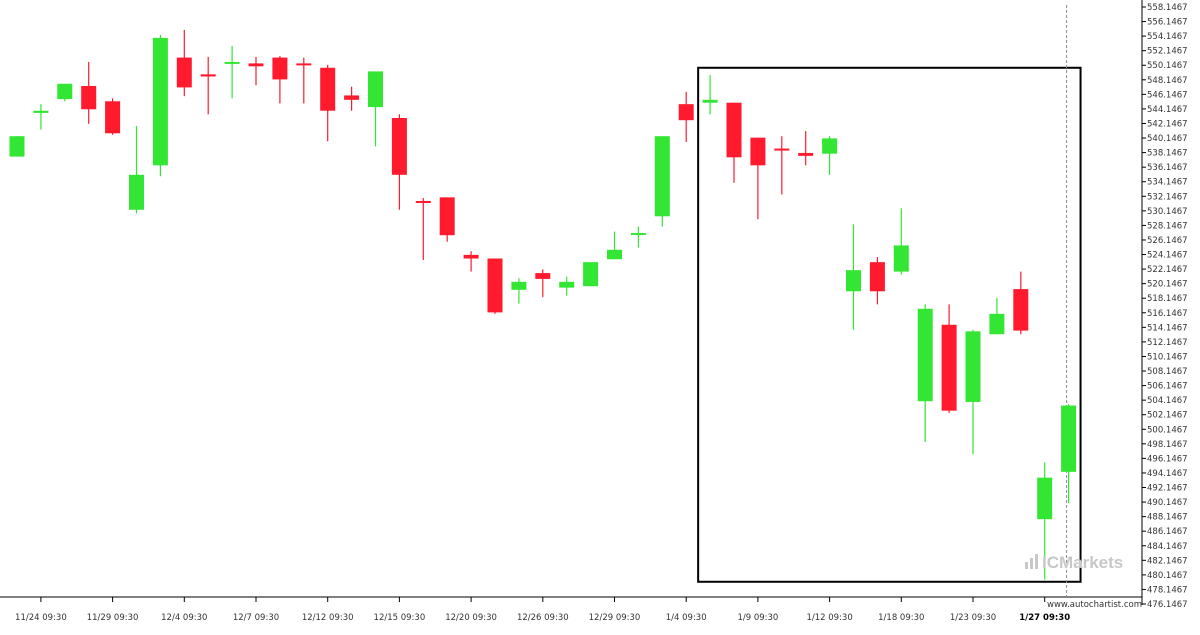  What do you see at coordinates (1167, 285) in the screenshot?
I see `y-tick-label: 520.1467` at bounding box center [1167, 285].